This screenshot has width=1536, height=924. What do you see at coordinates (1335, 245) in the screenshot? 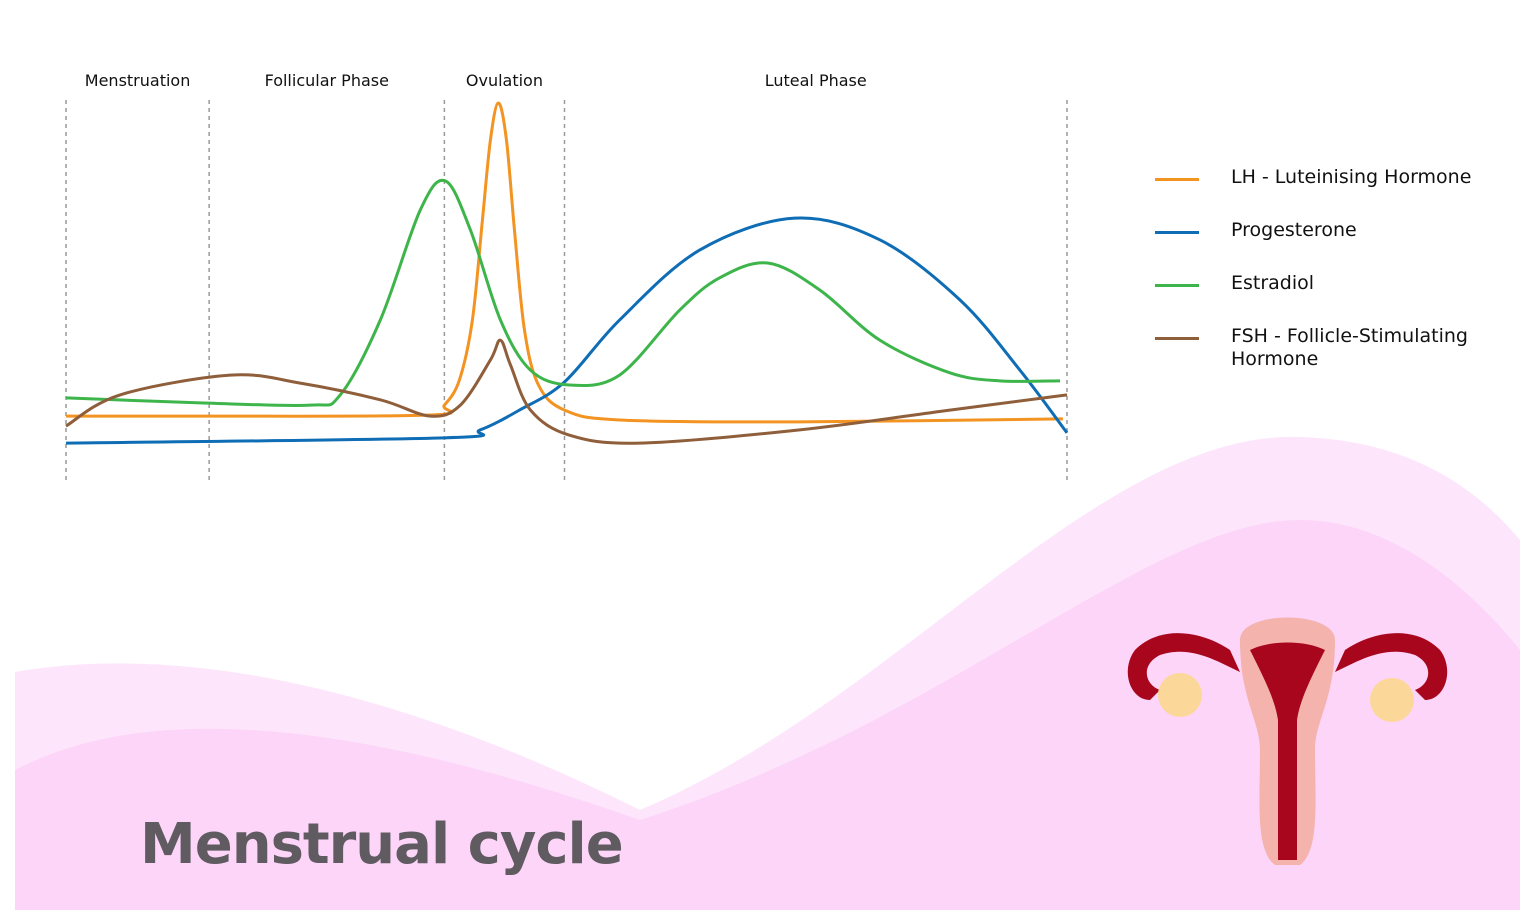
I see `legend-item: Progesterone` at bounding box center [1335, 245].